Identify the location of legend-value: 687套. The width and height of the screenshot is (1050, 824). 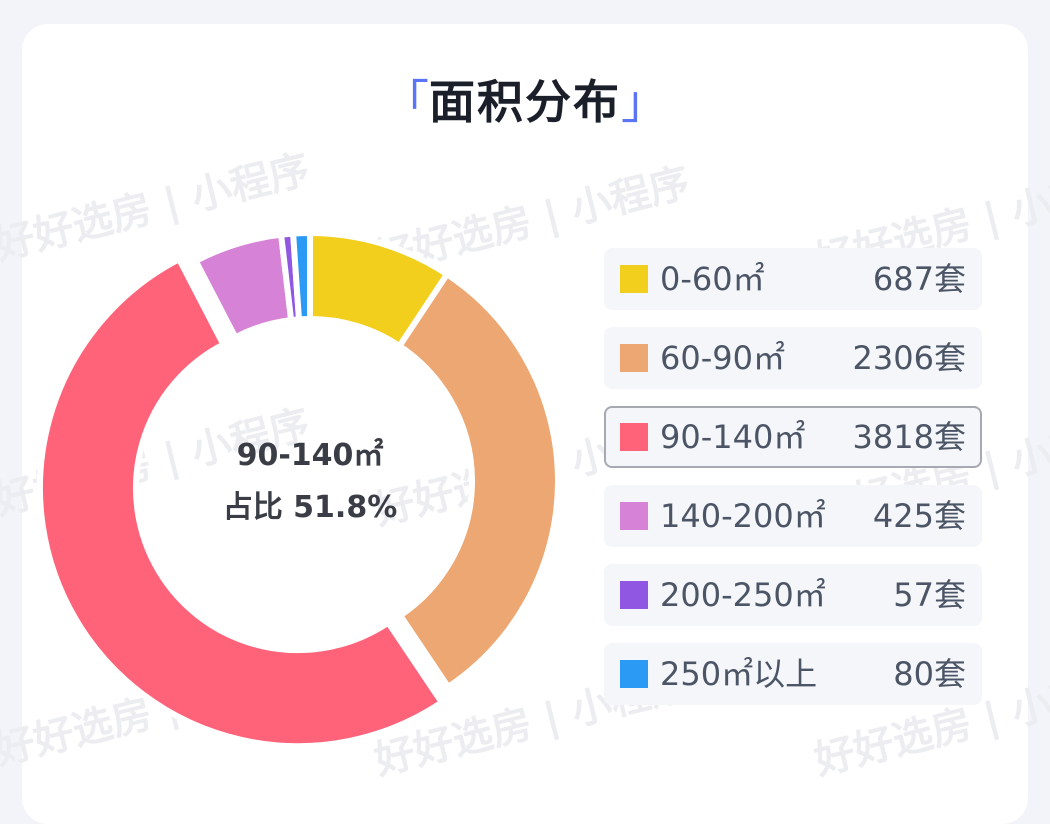
(919, 279).